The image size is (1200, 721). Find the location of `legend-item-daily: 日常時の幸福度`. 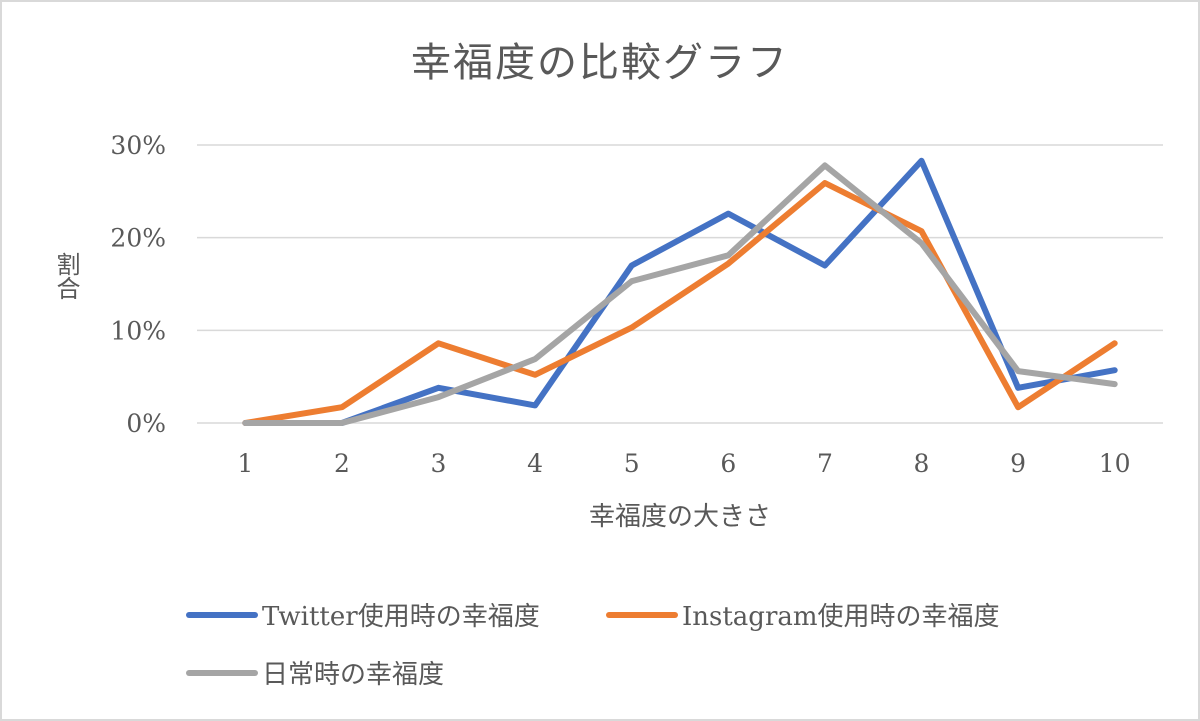

legend-item-daily: 日常時の幸福度 is located at coordinates (315, 672).